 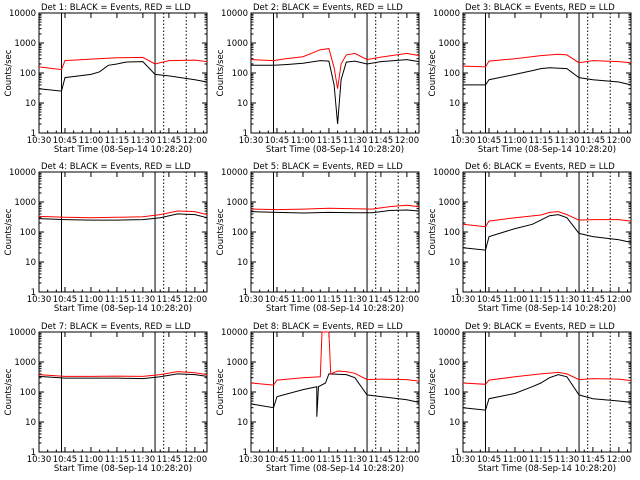 I want to click on chart-title: Det 3: BLACK = Events, RED = LLD, so click(x=540, y=8).